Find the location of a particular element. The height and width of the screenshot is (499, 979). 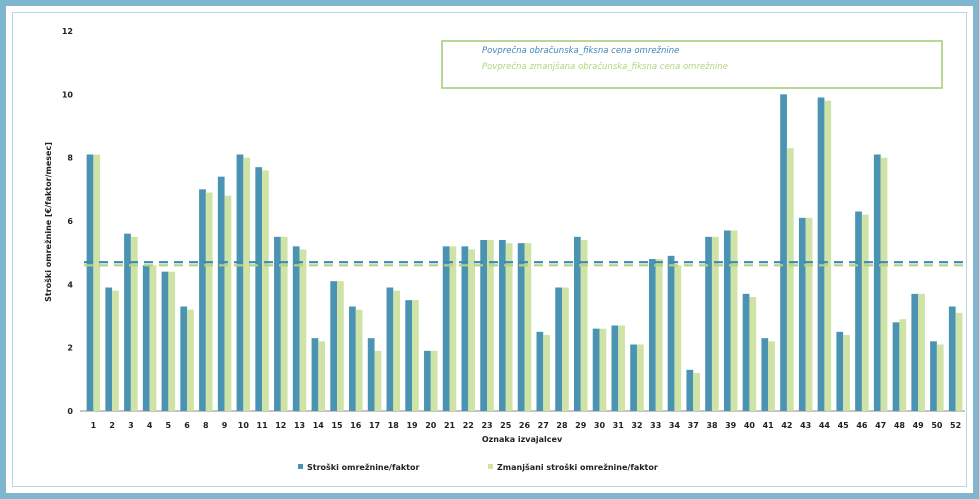

x-tick-label: 23 is located at coordinates (486, 425).